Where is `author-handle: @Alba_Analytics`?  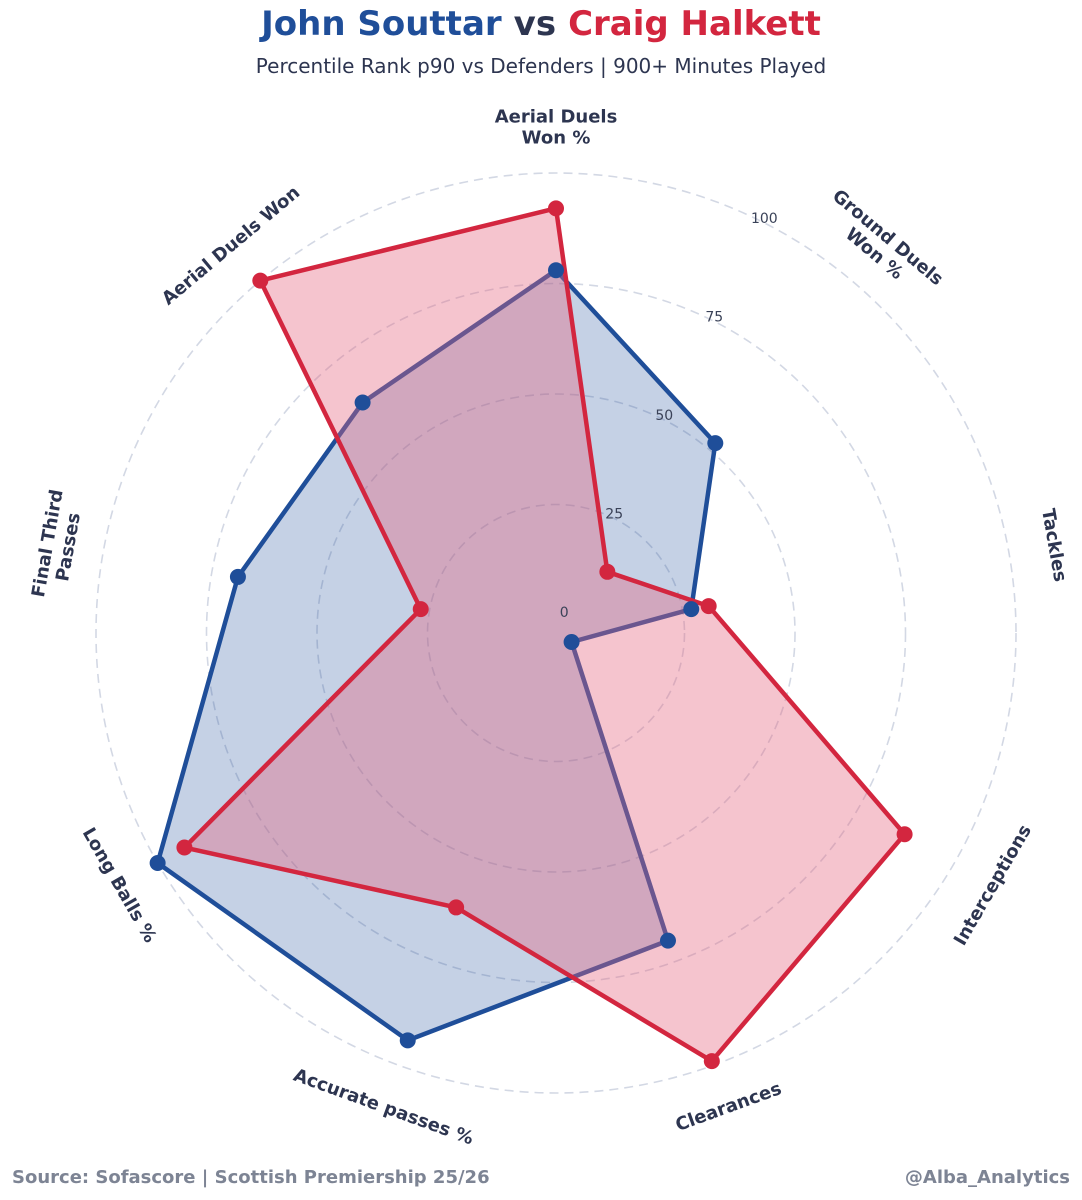 author-handle: @Alba_Analytics is located at coordinates (987, 1177).